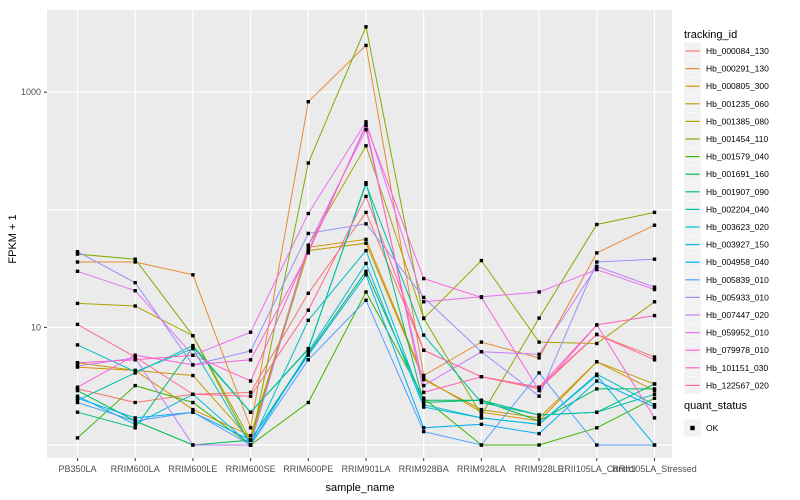  I want to click on legend-label: Hb_001691_160, so click(737, 174).